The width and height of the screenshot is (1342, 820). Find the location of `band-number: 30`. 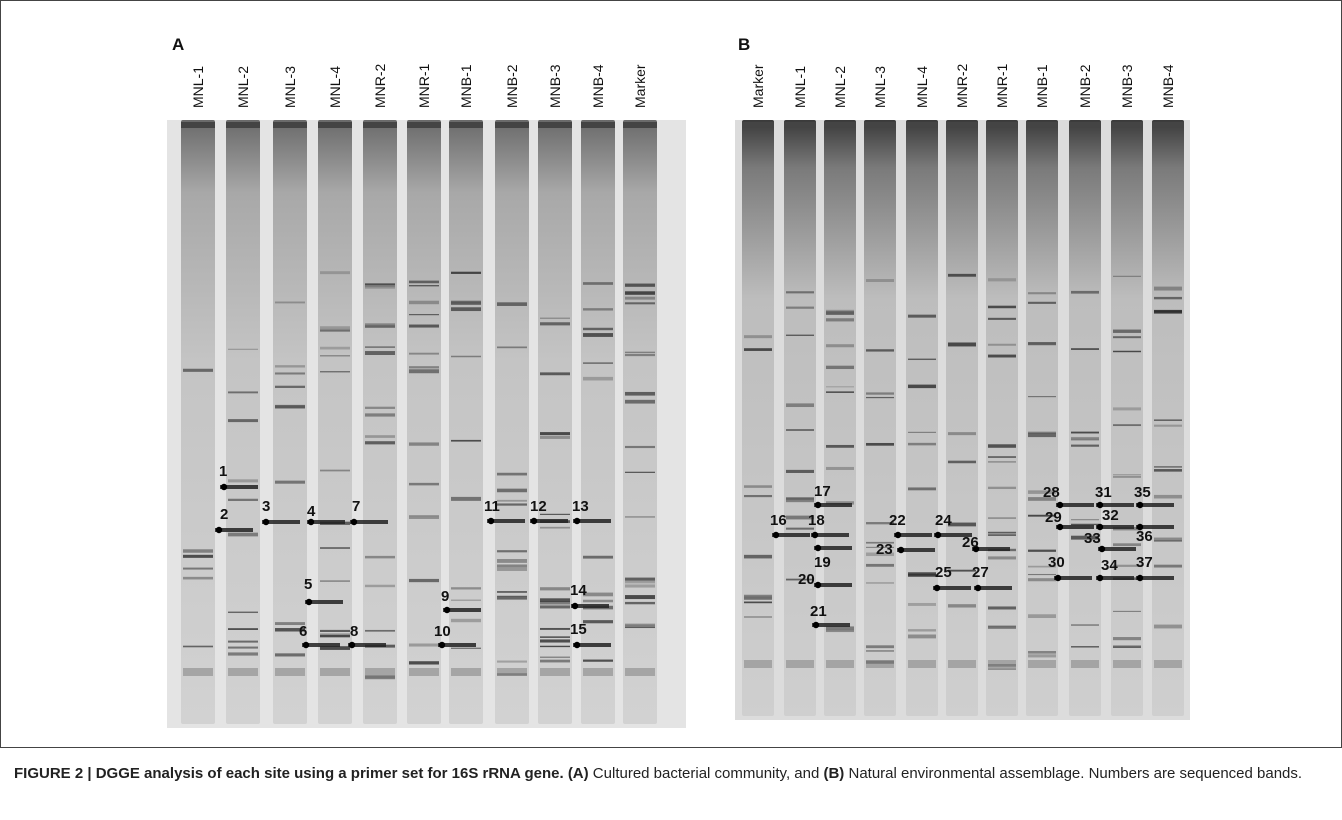

band-number: 30 is located at coordinates (1056, 562).